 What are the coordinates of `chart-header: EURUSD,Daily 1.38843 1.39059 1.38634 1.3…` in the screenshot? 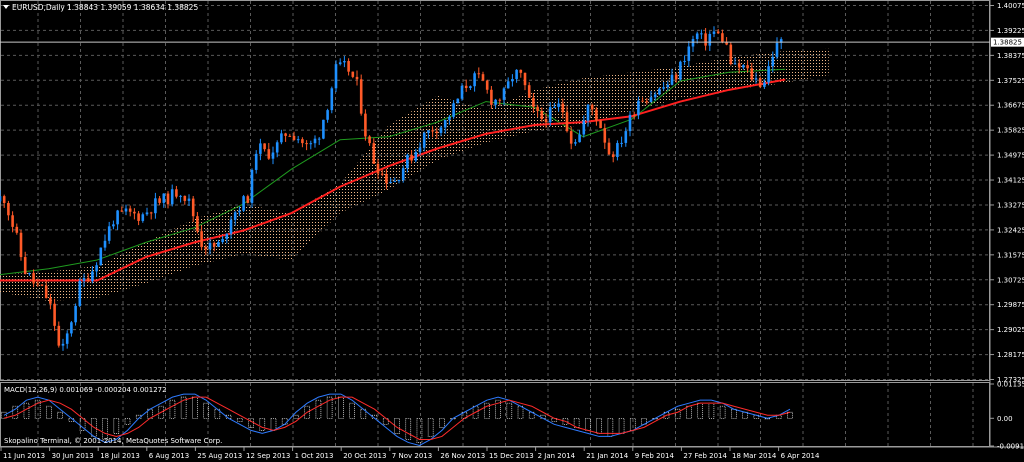 It's located at (100, 7).